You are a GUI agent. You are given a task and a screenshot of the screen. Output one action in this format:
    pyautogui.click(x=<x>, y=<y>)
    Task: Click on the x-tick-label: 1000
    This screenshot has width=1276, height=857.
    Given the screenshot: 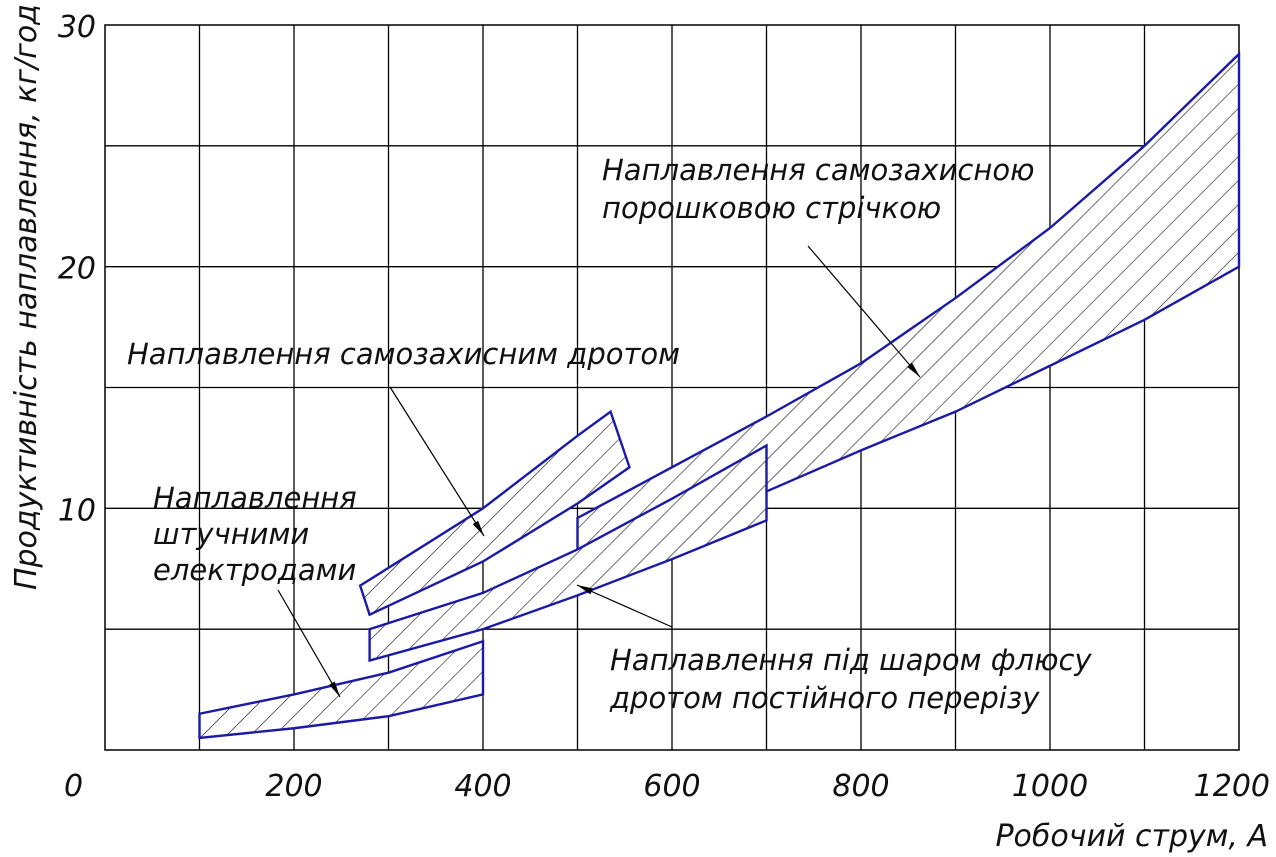 What is the action you would take?
    pyautogui.click(x=1050, y=786)
    